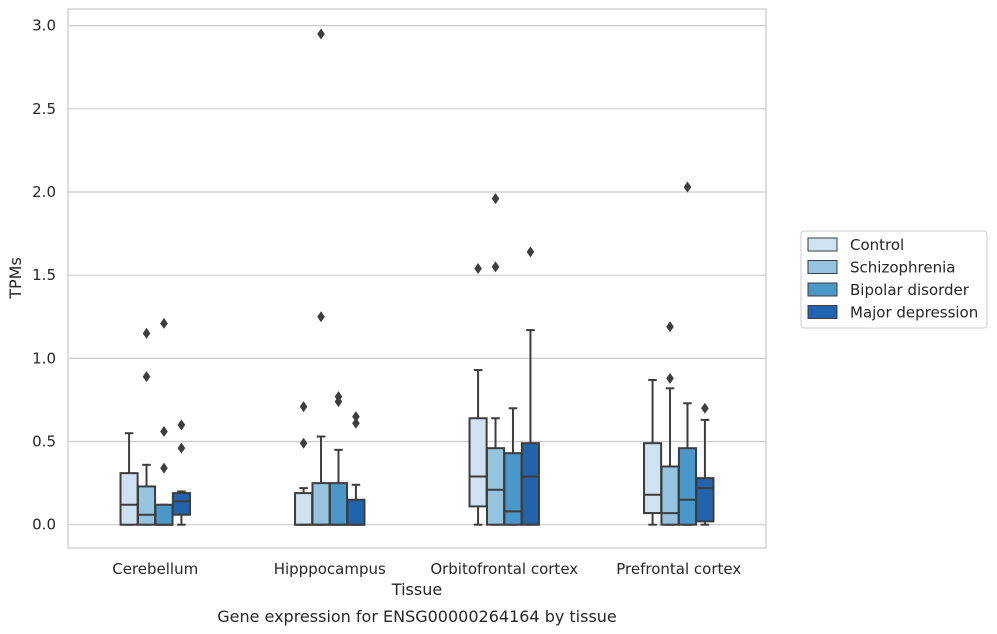 The height and width of the screenshot is (634, 997). I want to click on y-tick-labels: 0.0 0.5 1.0 1.5 2.0 2.5 3.0, so click(44, 275).